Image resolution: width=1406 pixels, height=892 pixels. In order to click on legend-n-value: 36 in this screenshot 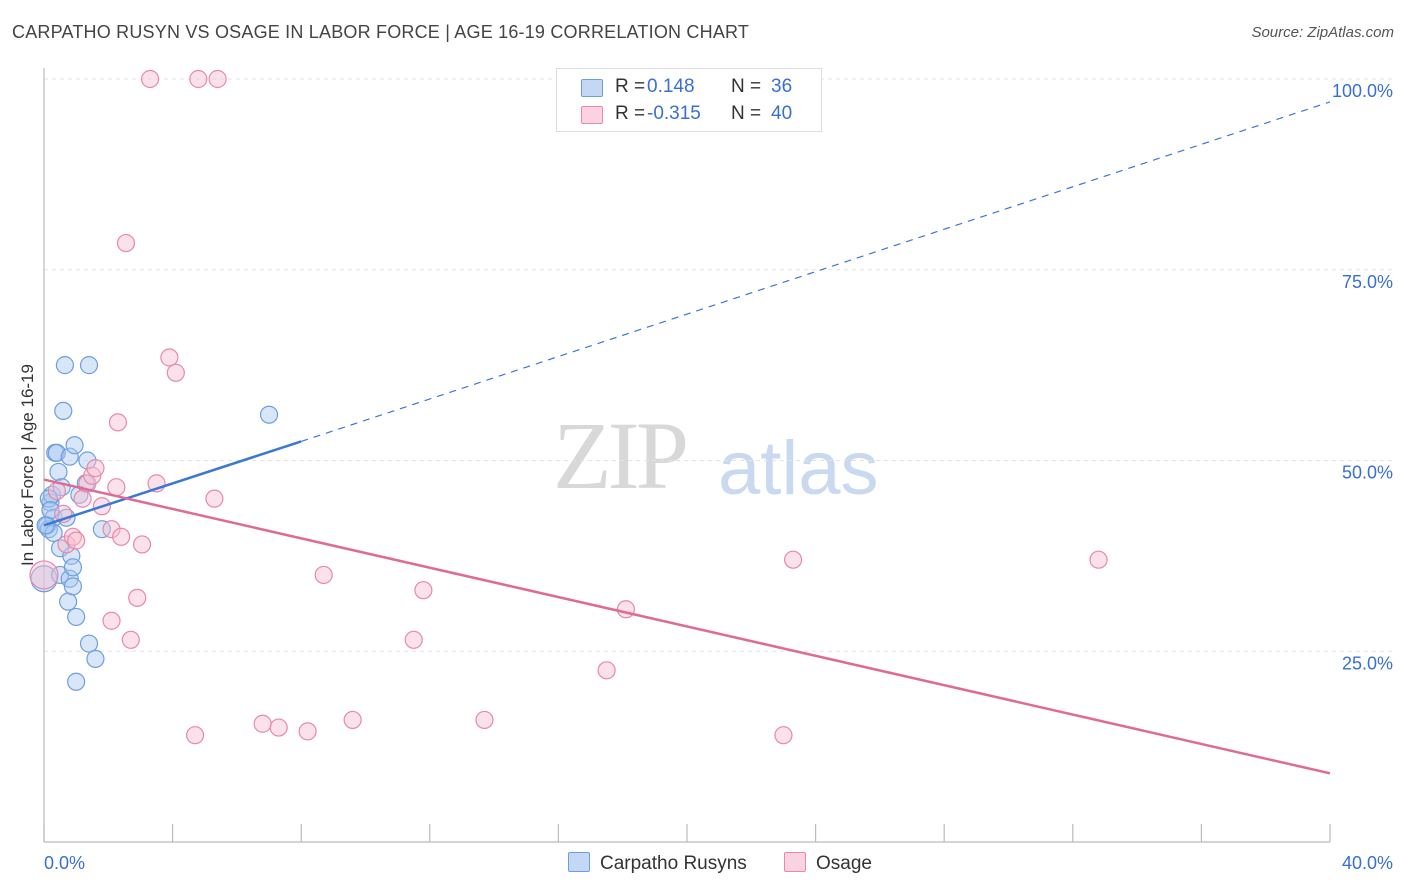, I will do `click(782, 86)`.